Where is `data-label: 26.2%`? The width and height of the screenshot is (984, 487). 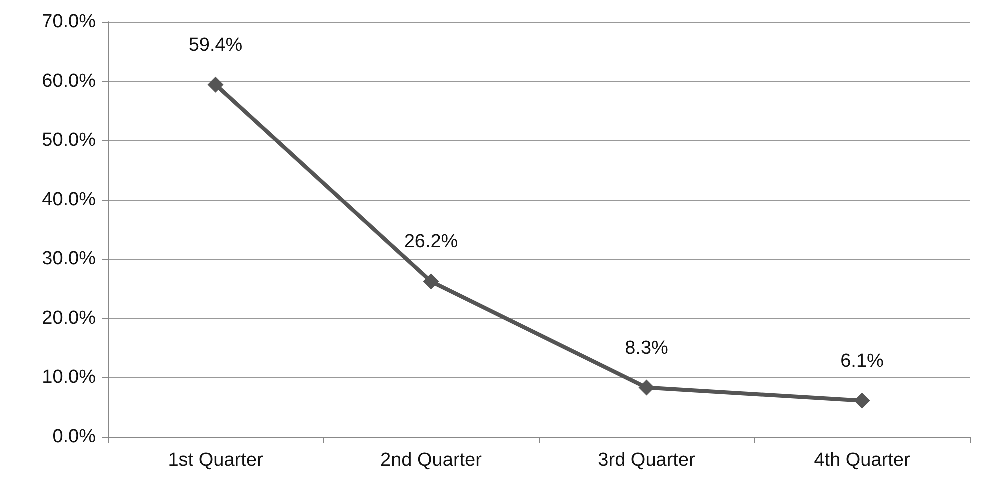
data-label: 26.2% is located at coordinates (431, 242).